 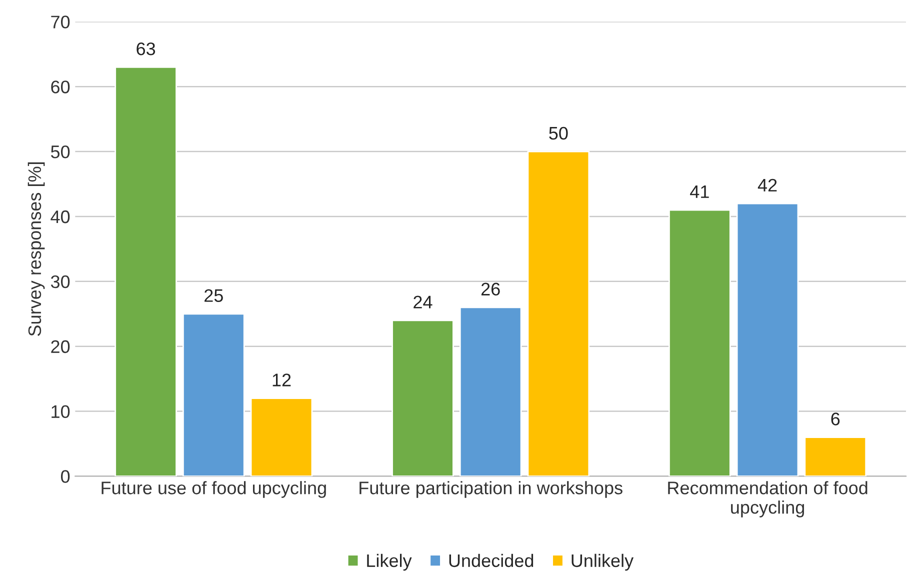 I want to click on x-tick-label: Future use of food upcycling, so click(x=214, y=489).